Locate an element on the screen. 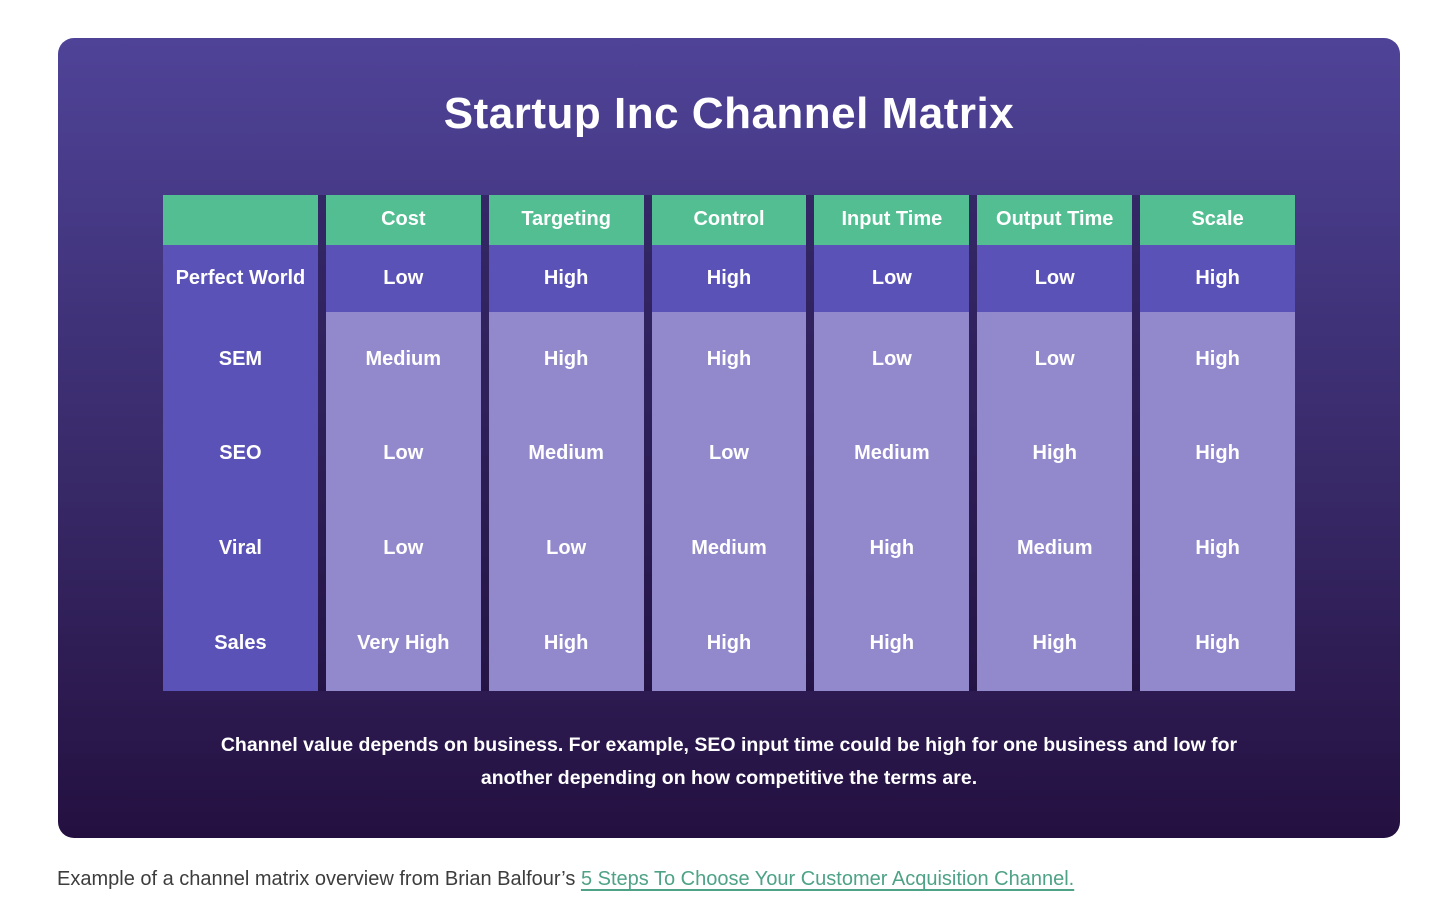 The height and width of the screenshot is (918, 1448). cell-sem-scale: High is located at coordinates (1217, 358).